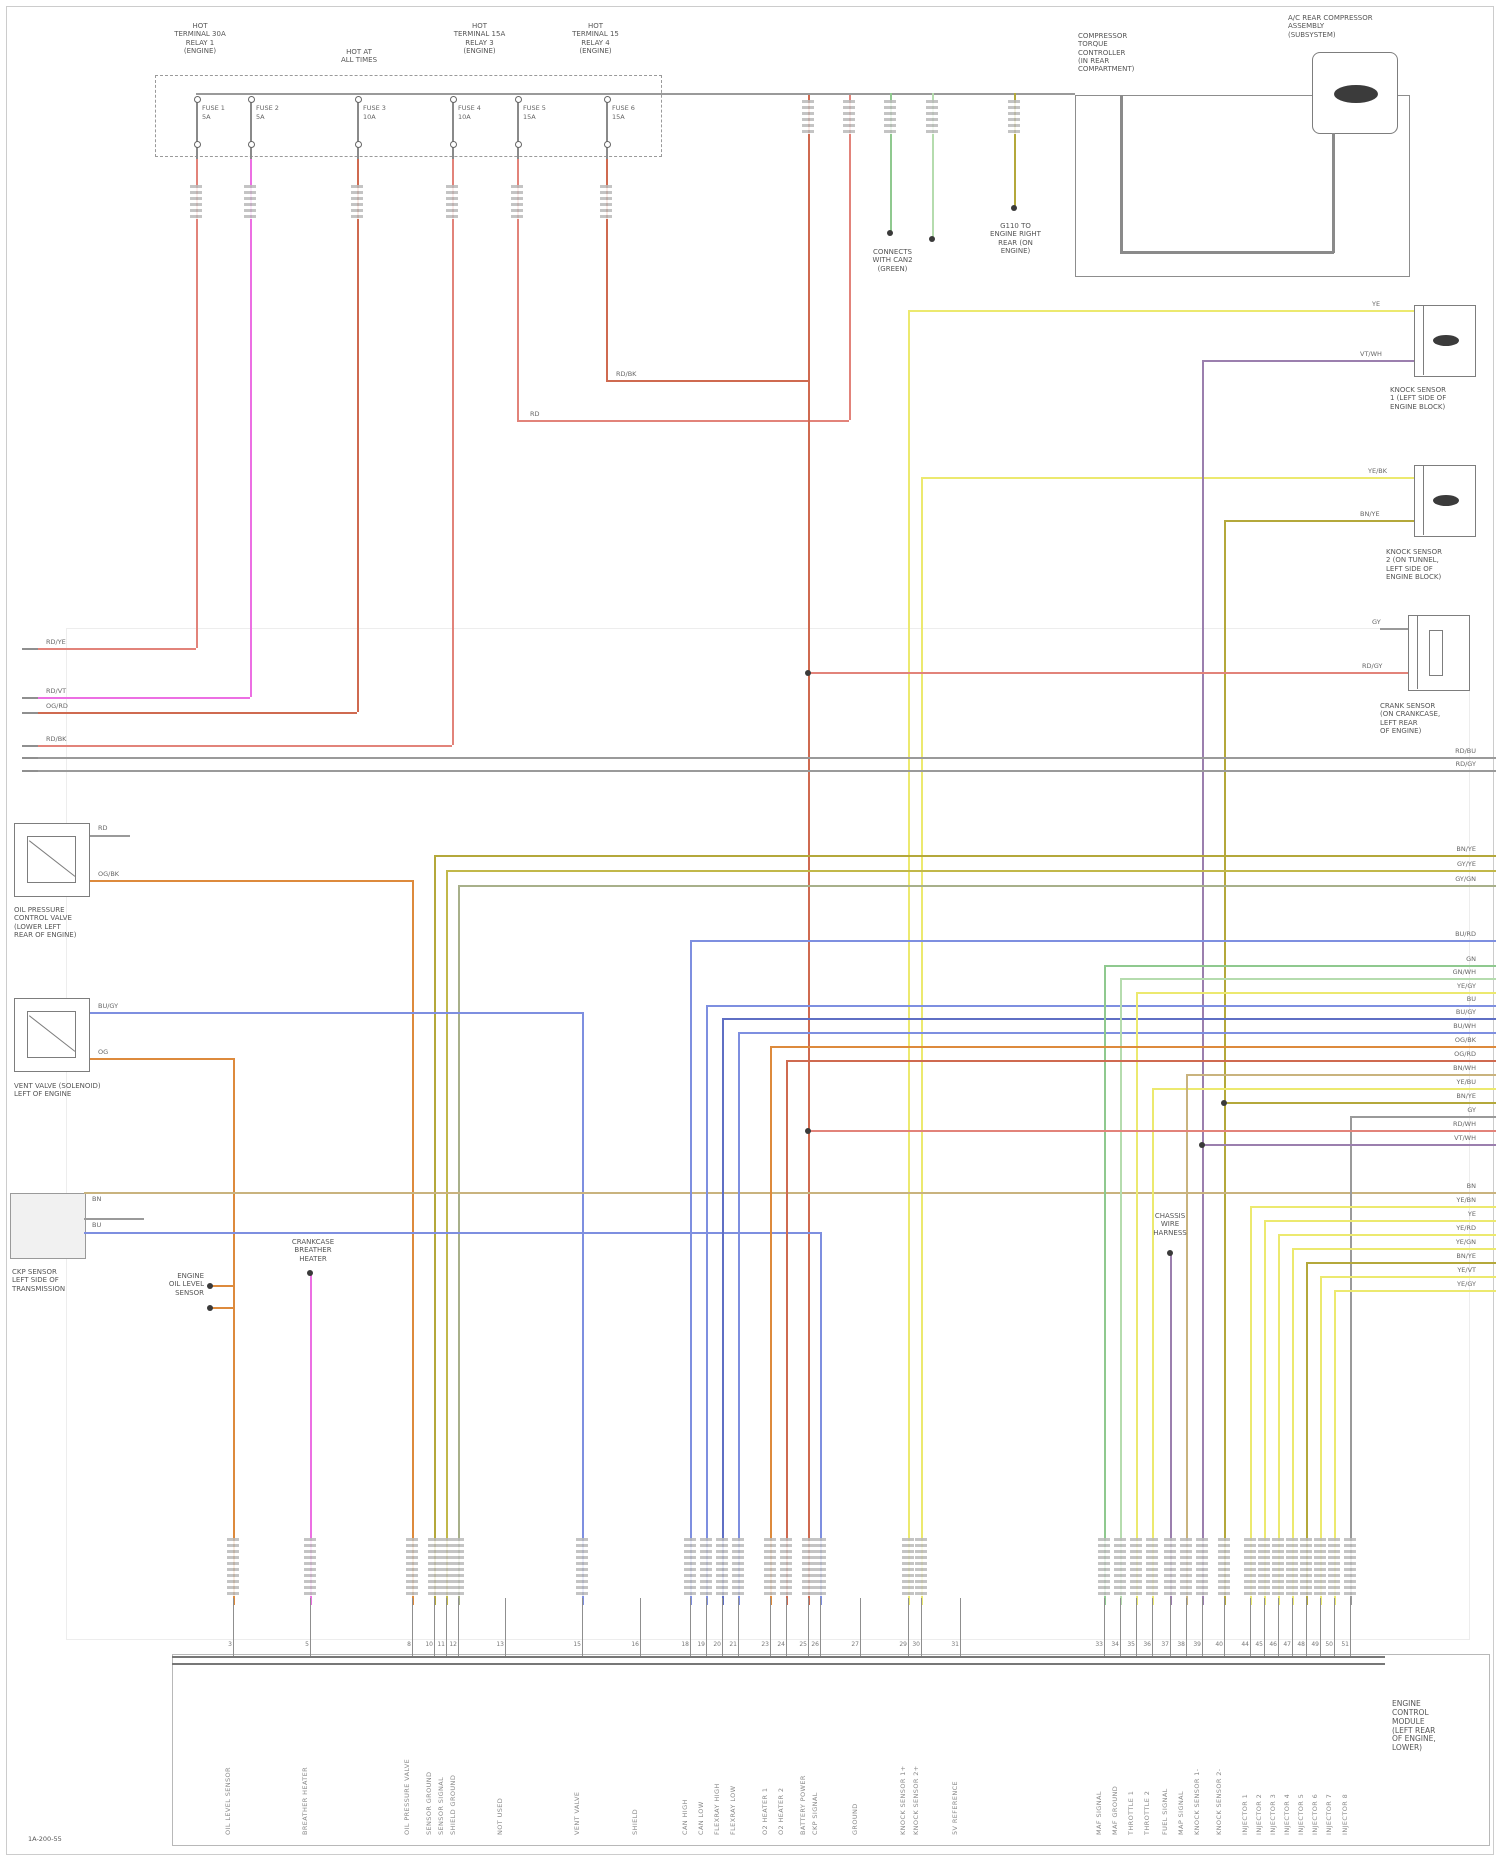 The width and height of the screenshot is (1500, 1861). I want to click on fuse-element, so click(453, 130).